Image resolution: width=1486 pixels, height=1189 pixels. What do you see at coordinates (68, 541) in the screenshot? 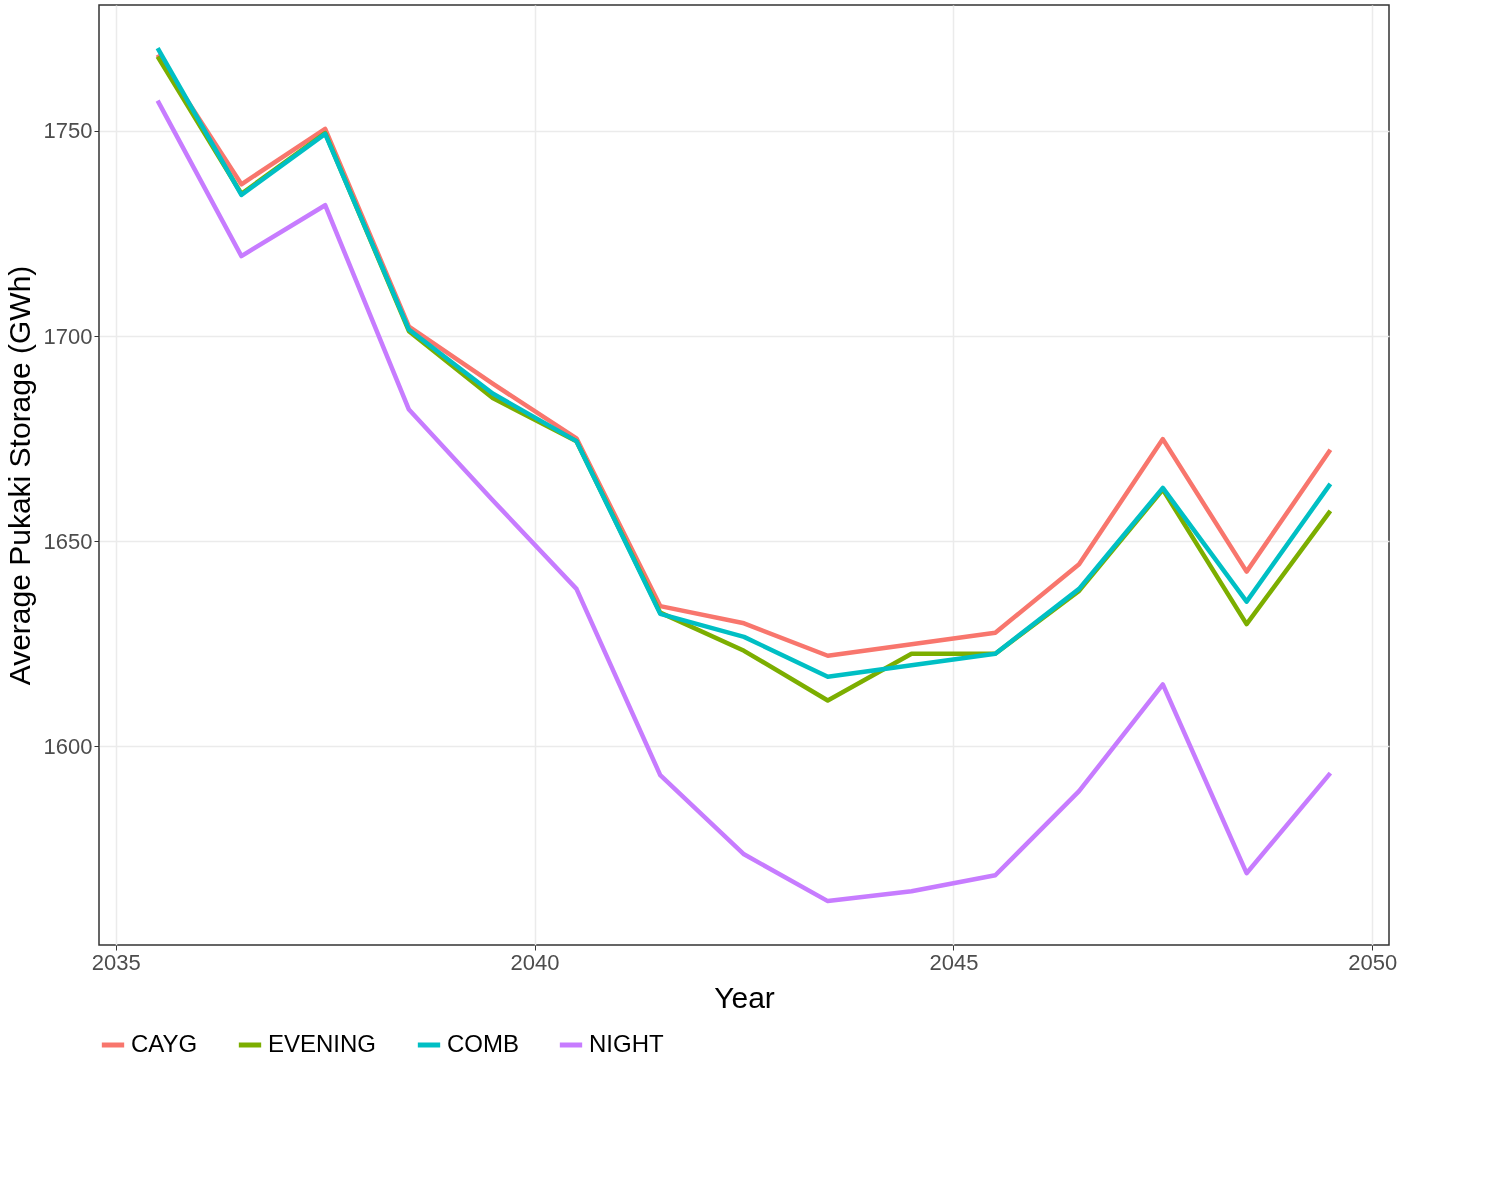
I see `y-tick-label: 1650` at bounding box center [68, 541].